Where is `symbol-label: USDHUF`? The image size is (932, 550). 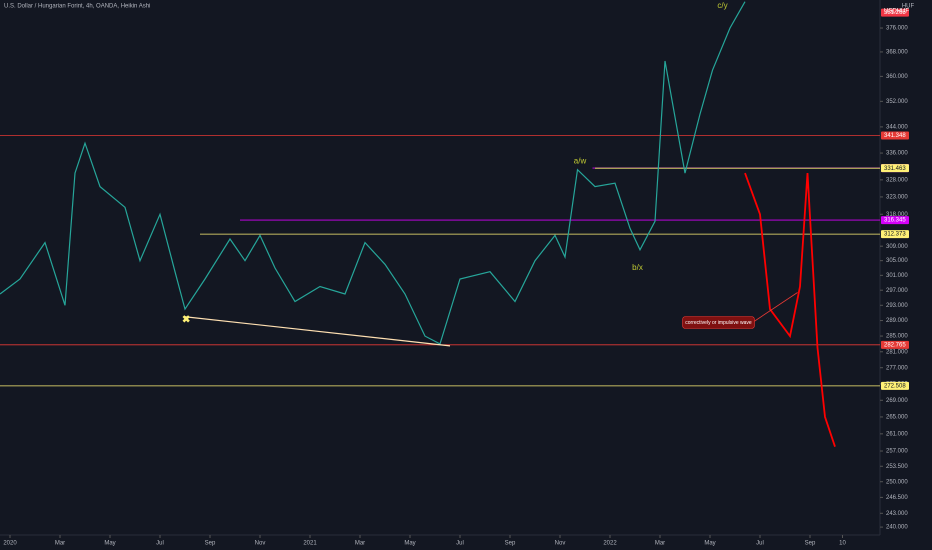 symbol-label: USDHUF is located at coordinates (896, 12).